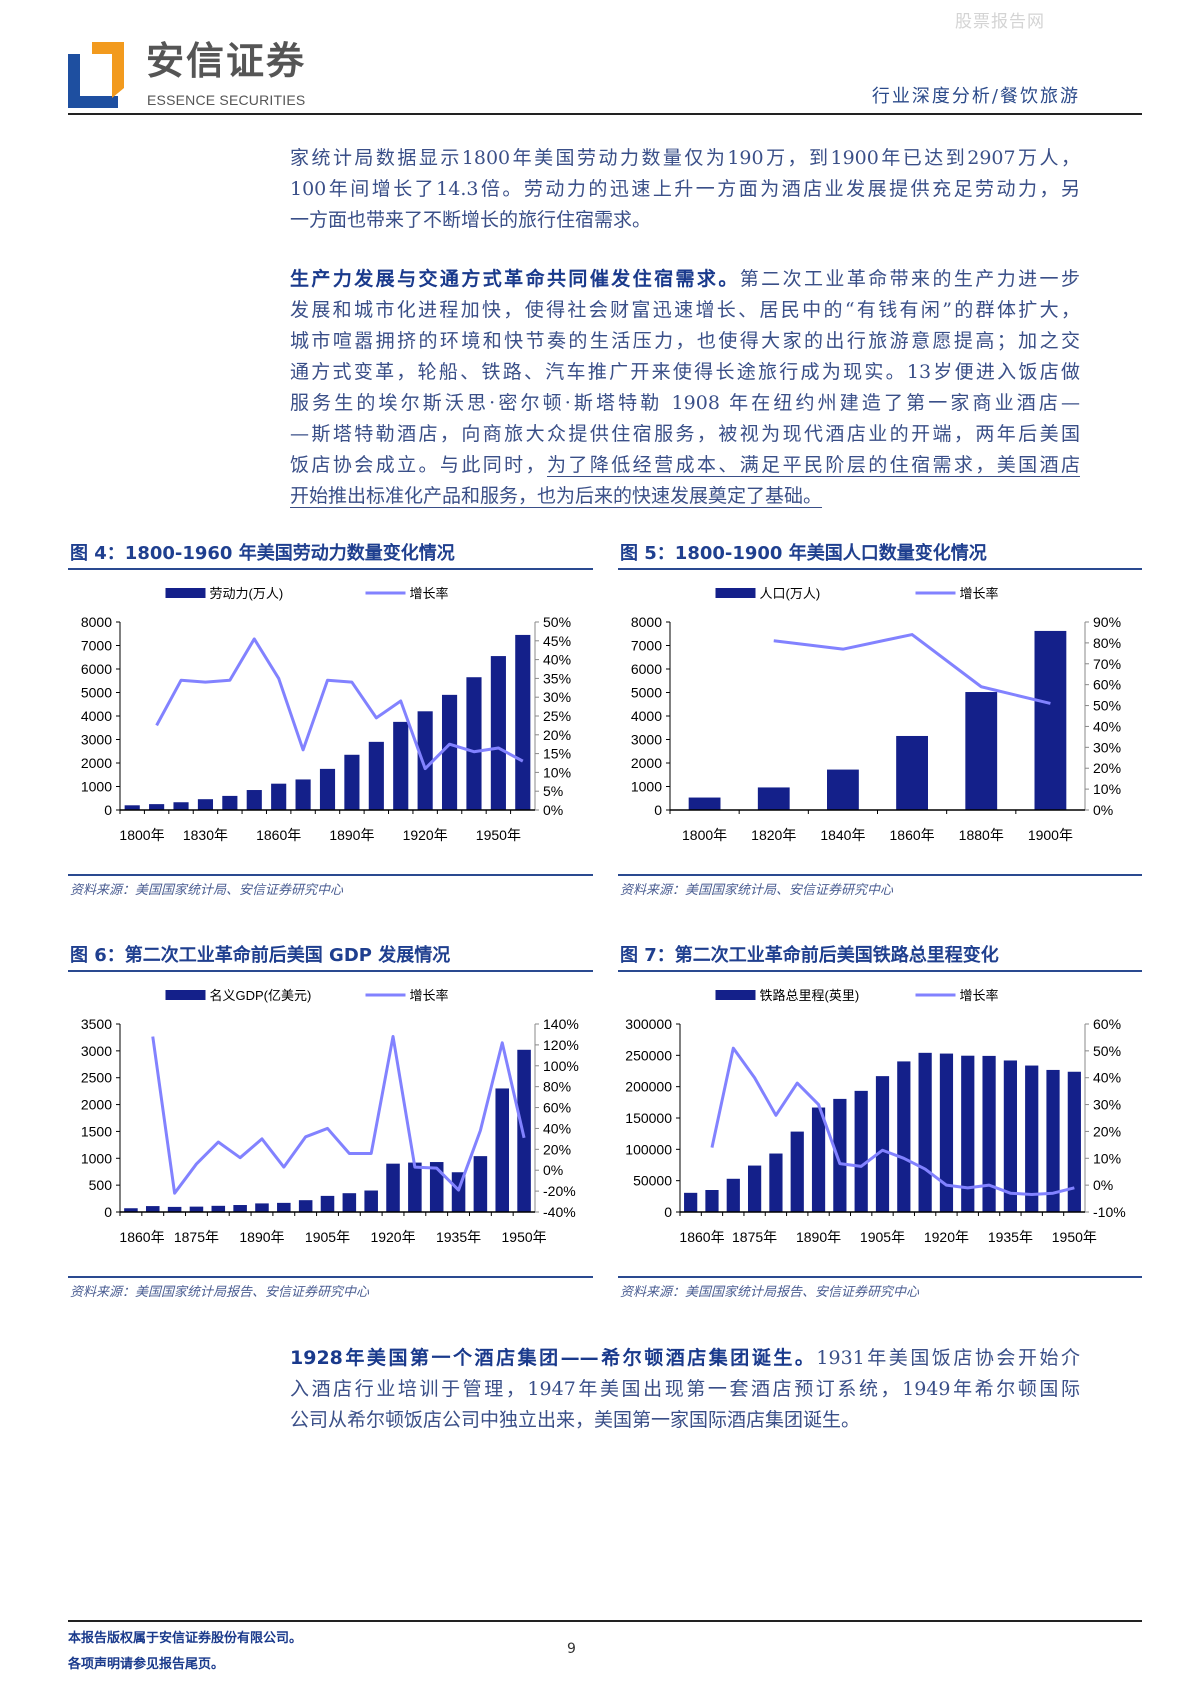  Describe the element at coordinates (1107, 643) in the screenshot. I see `y-right-tick-label: 80%` at that location.